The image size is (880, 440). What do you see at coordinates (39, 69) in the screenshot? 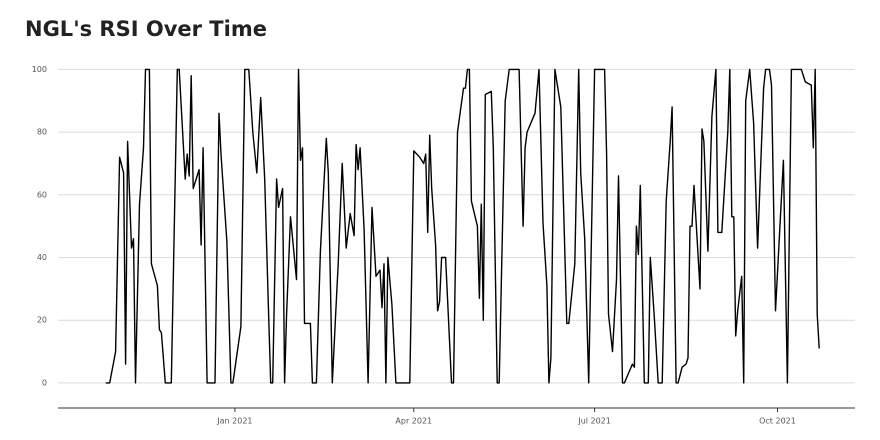
I see `y-tick-label: 100` at bounding box center [39, 69].